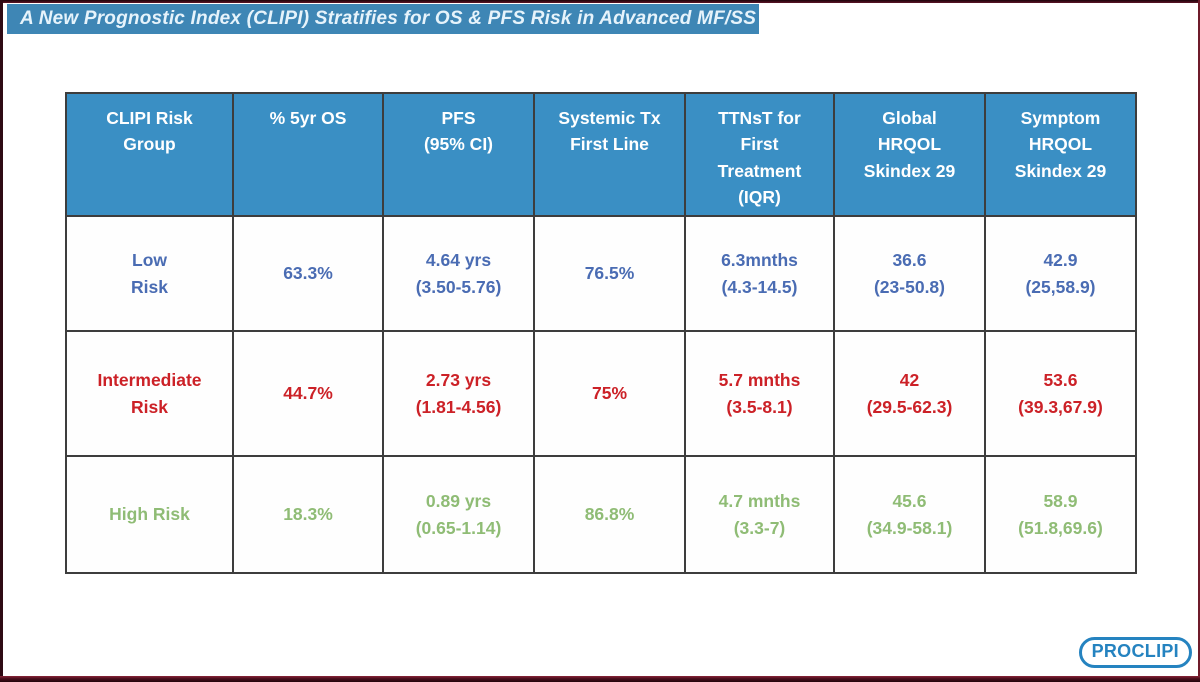 This screenshot has width=1200, height=682. What do you see at coordinates (610, 515) in the screenshot?
I see `high-risk-systemic-tx: 86.8%` at bounding box center [610, 515].